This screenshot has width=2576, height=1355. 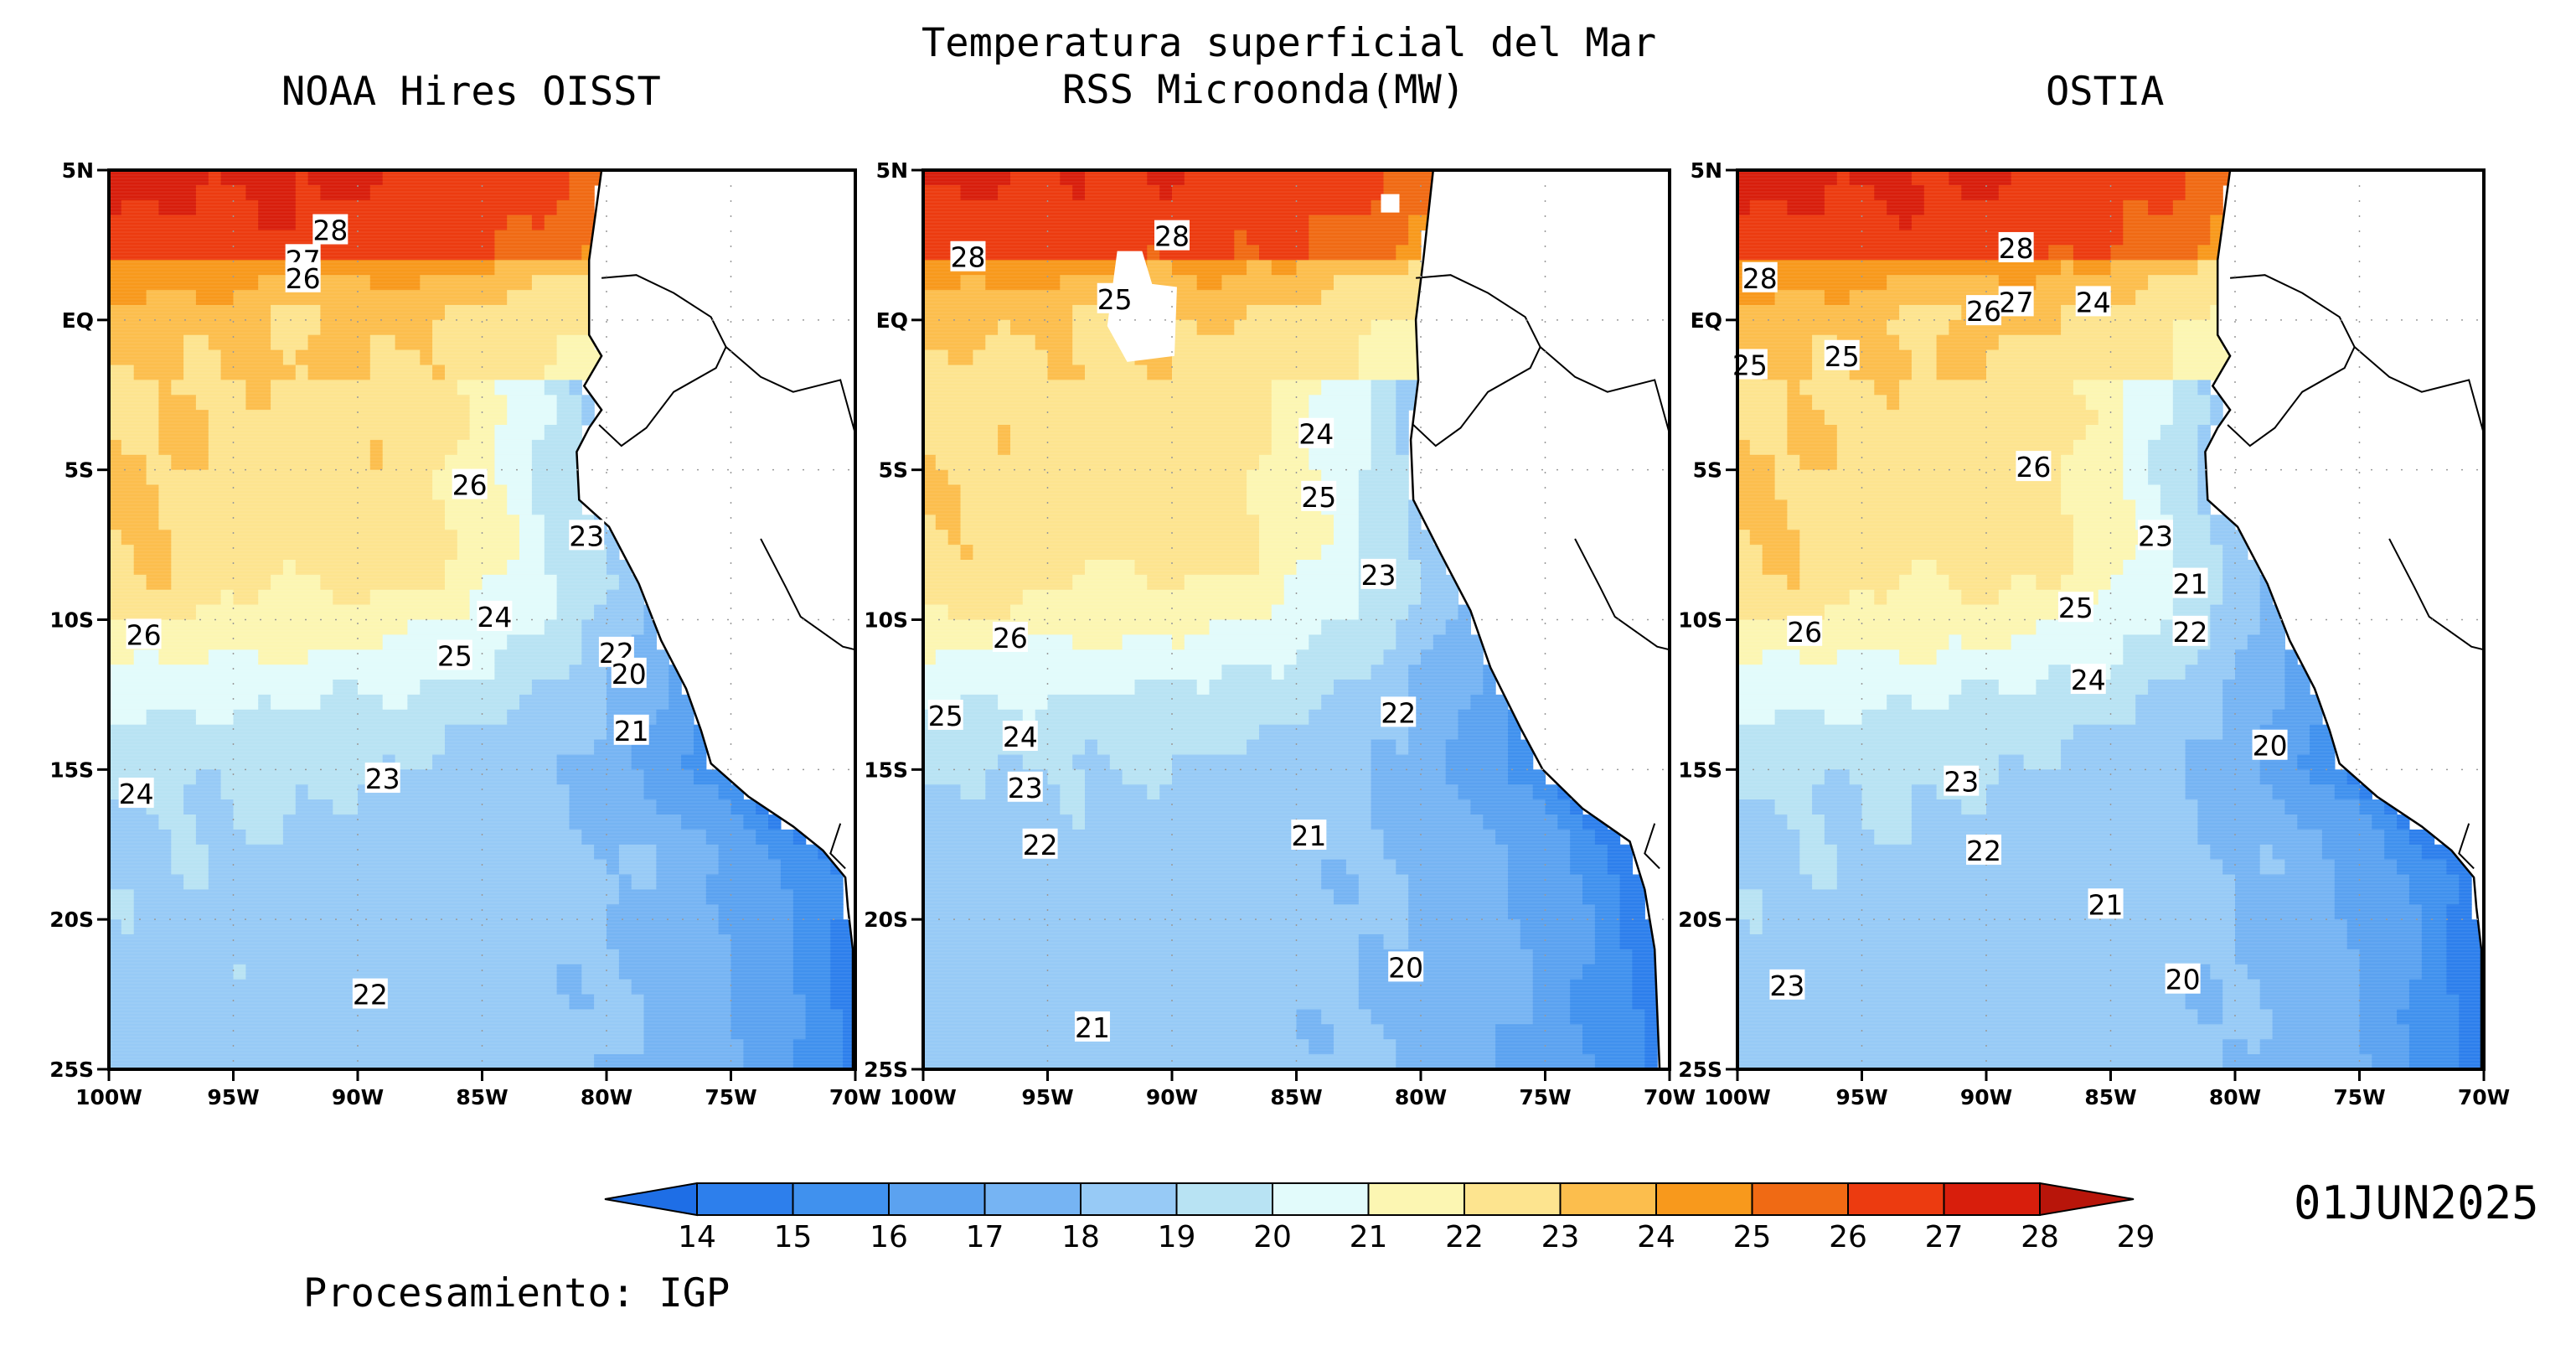 I want to click on lon-tick-label: 70W, so click(x=855, y=1097).